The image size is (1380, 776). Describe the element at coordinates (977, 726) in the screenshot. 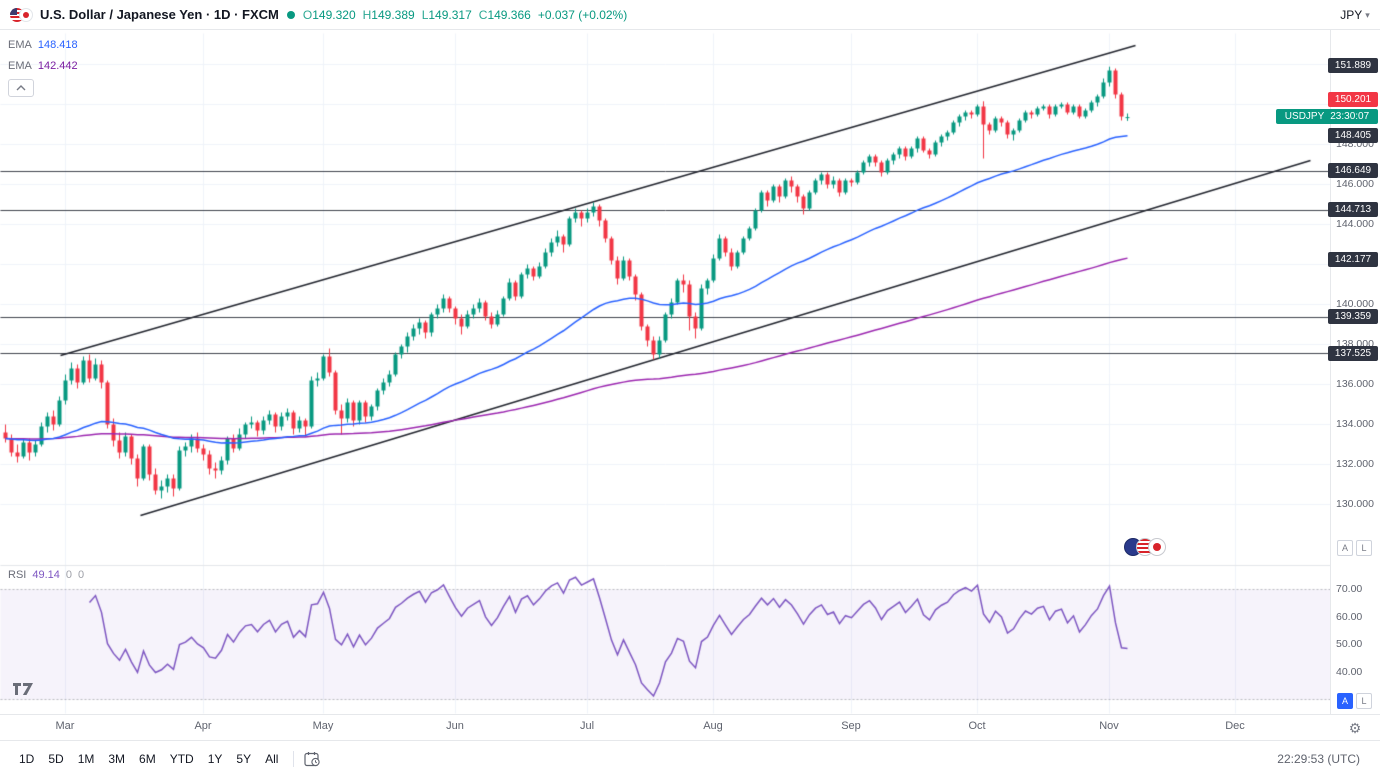

I see `time-axis-month: Oct` at that location.